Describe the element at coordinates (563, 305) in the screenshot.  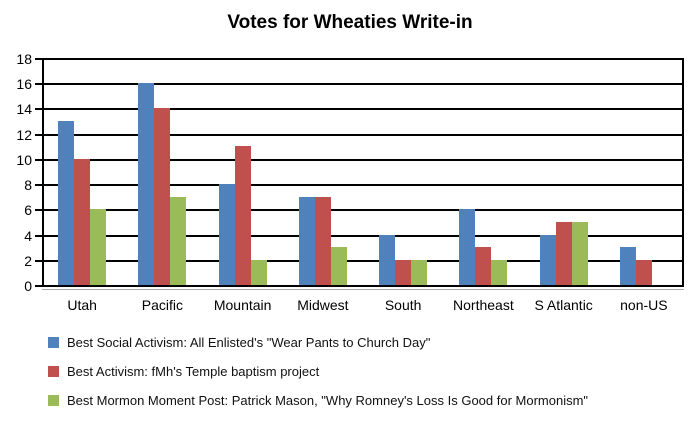
I see `x-axis-category-label: S Atlantic` at that location.